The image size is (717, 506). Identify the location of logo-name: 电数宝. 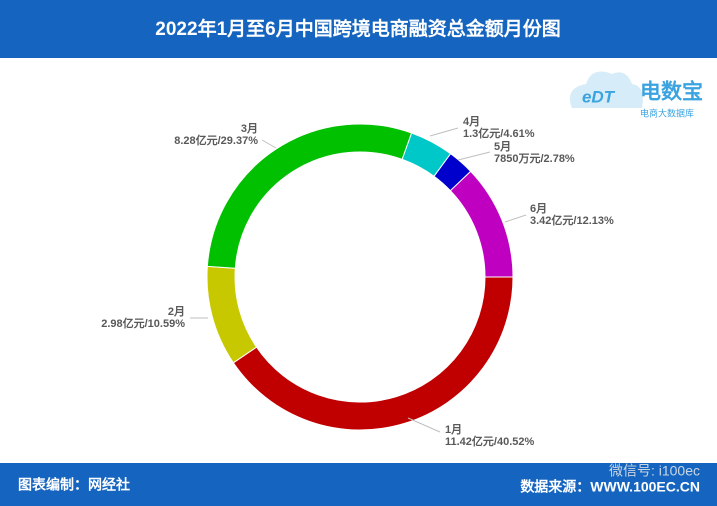
(671, 92).